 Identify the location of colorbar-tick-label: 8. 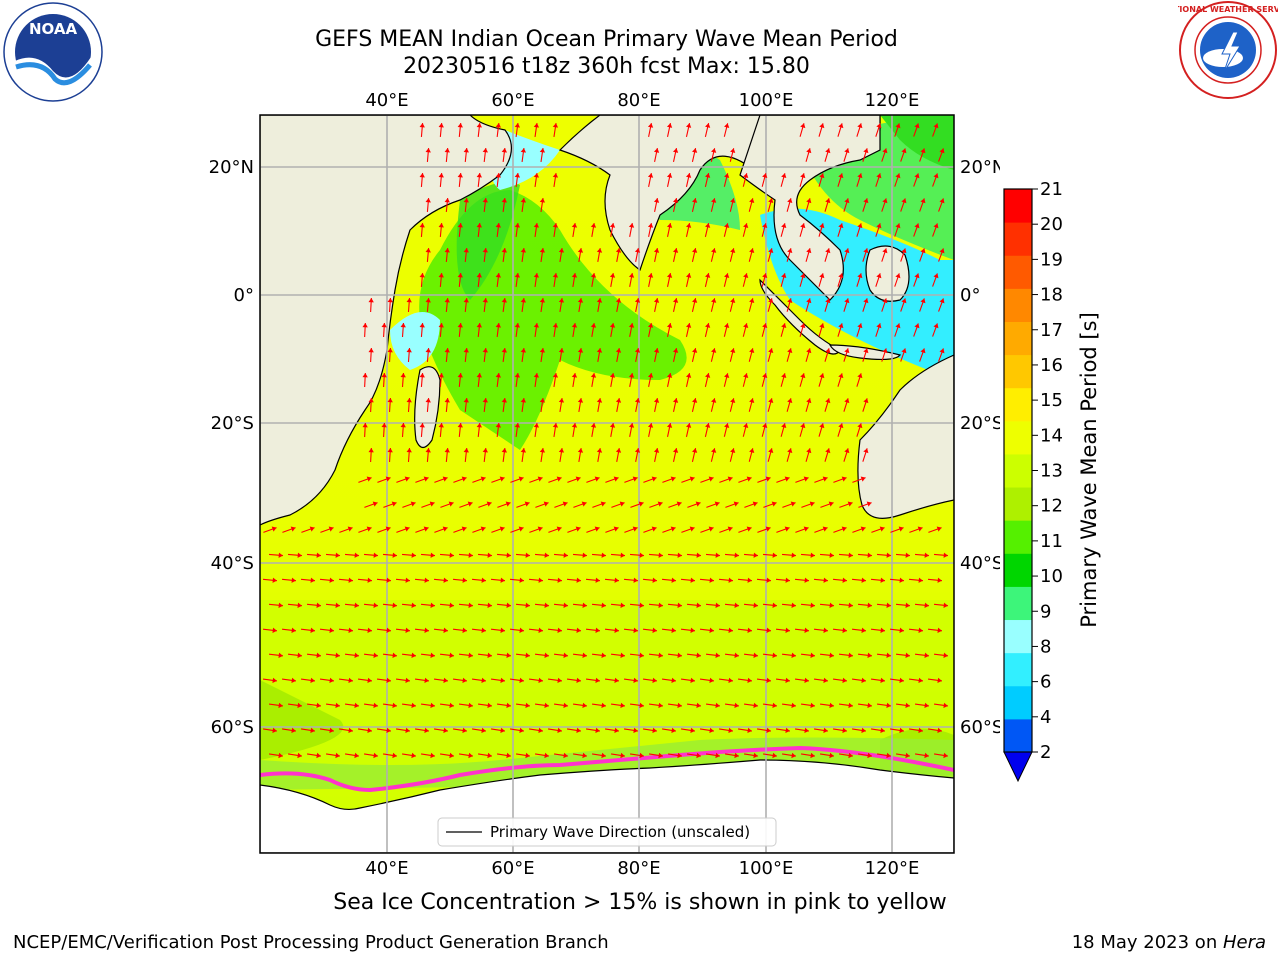
(1045, 646).